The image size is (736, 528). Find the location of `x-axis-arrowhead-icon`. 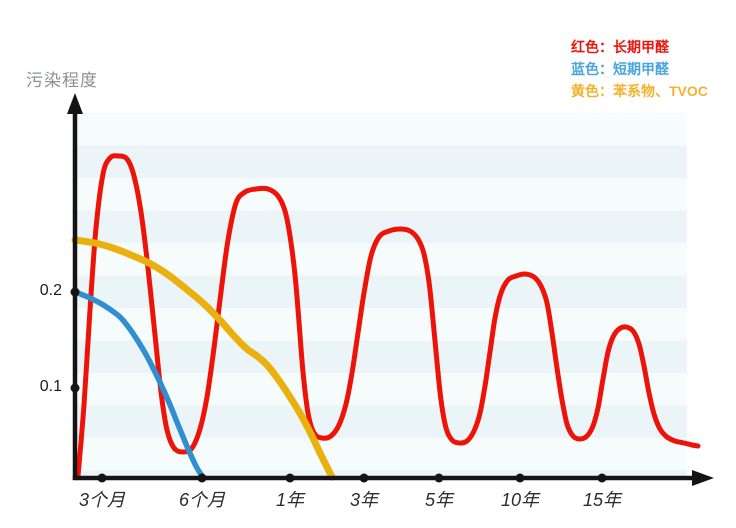

x-axis-arrowhead-icon is located at coordinates (703, 478).